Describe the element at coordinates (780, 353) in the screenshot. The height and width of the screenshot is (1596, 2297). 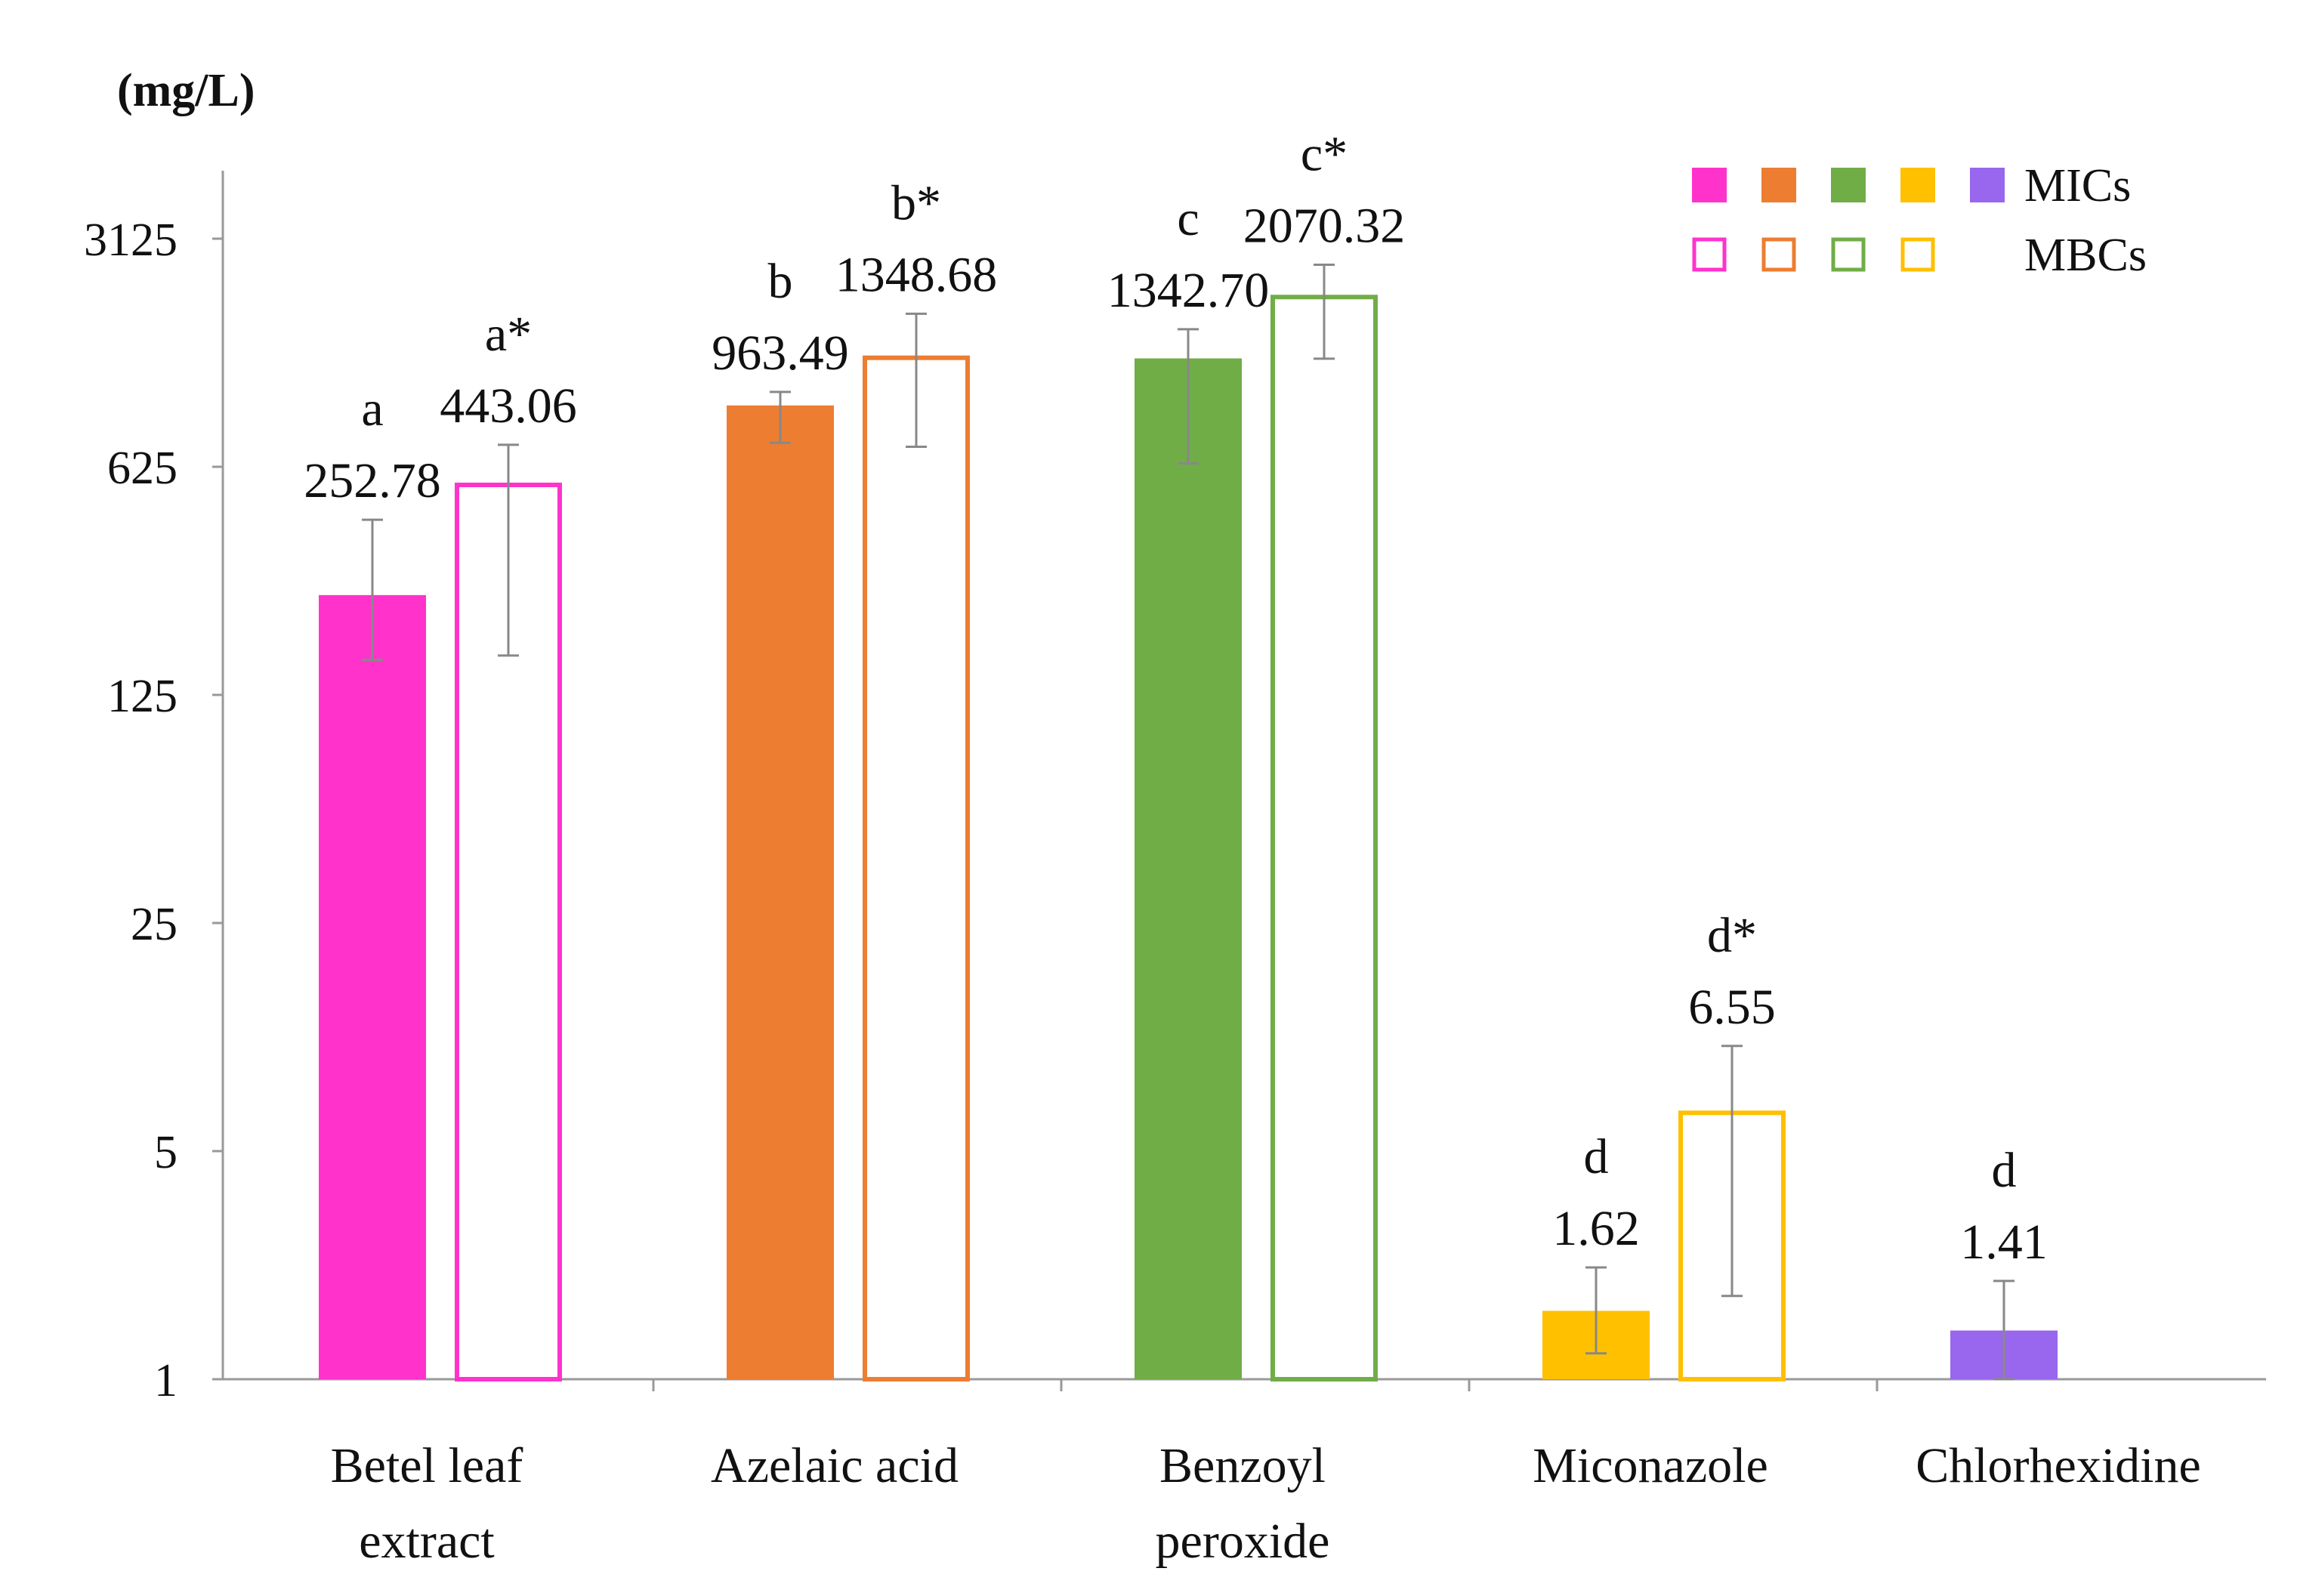
I see `data-label: 963.49` at that location.